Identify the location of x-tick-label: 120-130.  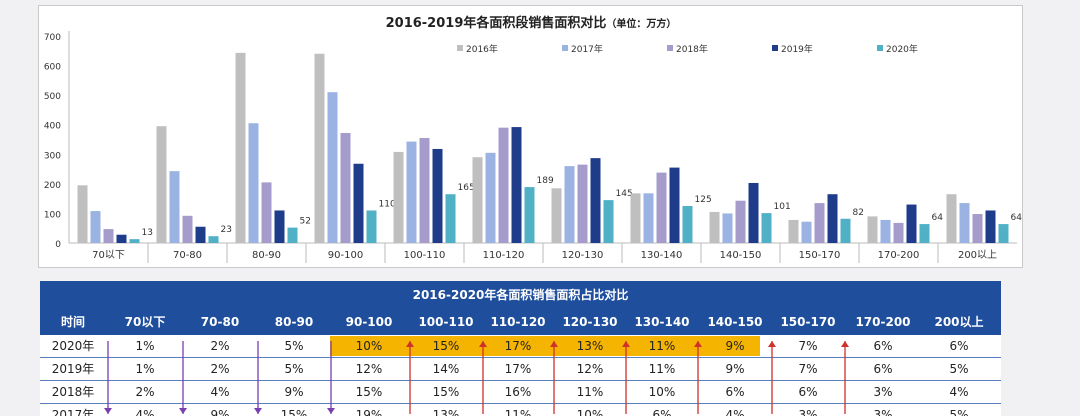
(583, 255).